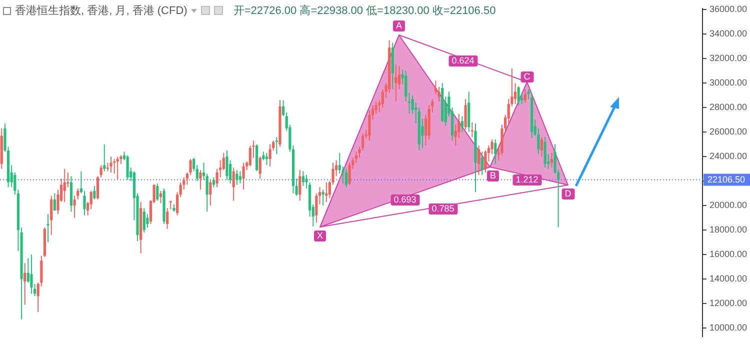 Image resolution: width=750 pixels, height=345 pixels. What do you see at coordinates (728, 254) in the screenshot?
I see `y-tick-label: 16000.00` at bounding box center [728, 254].